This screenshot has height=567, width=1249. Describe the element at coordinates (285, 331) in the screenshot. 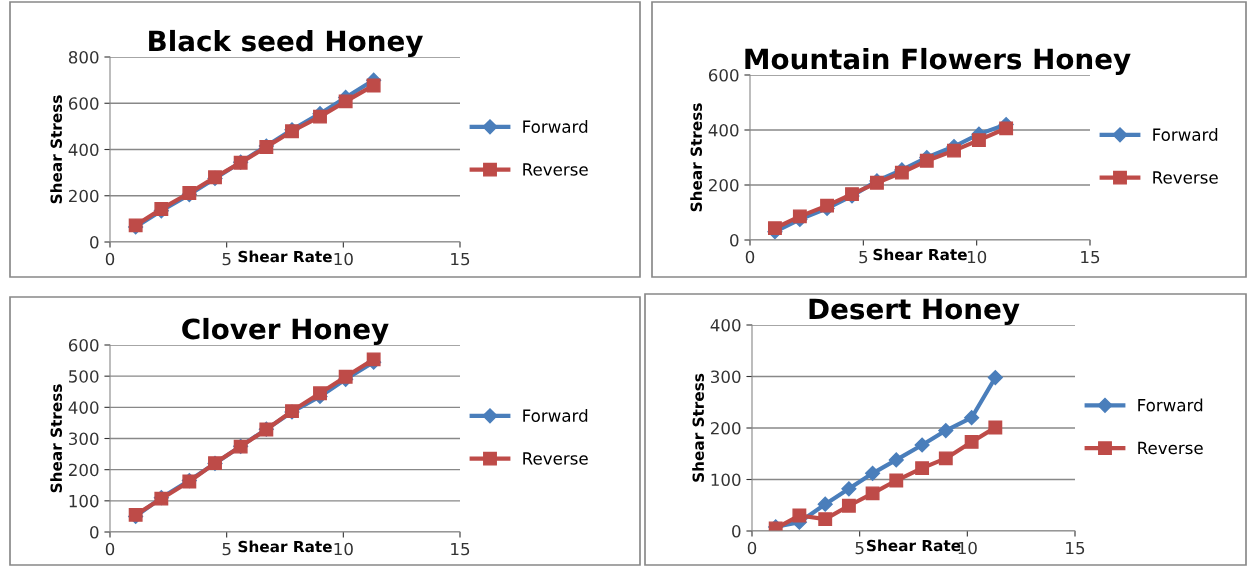

I see `chart-title: Clover Honey` at that location.